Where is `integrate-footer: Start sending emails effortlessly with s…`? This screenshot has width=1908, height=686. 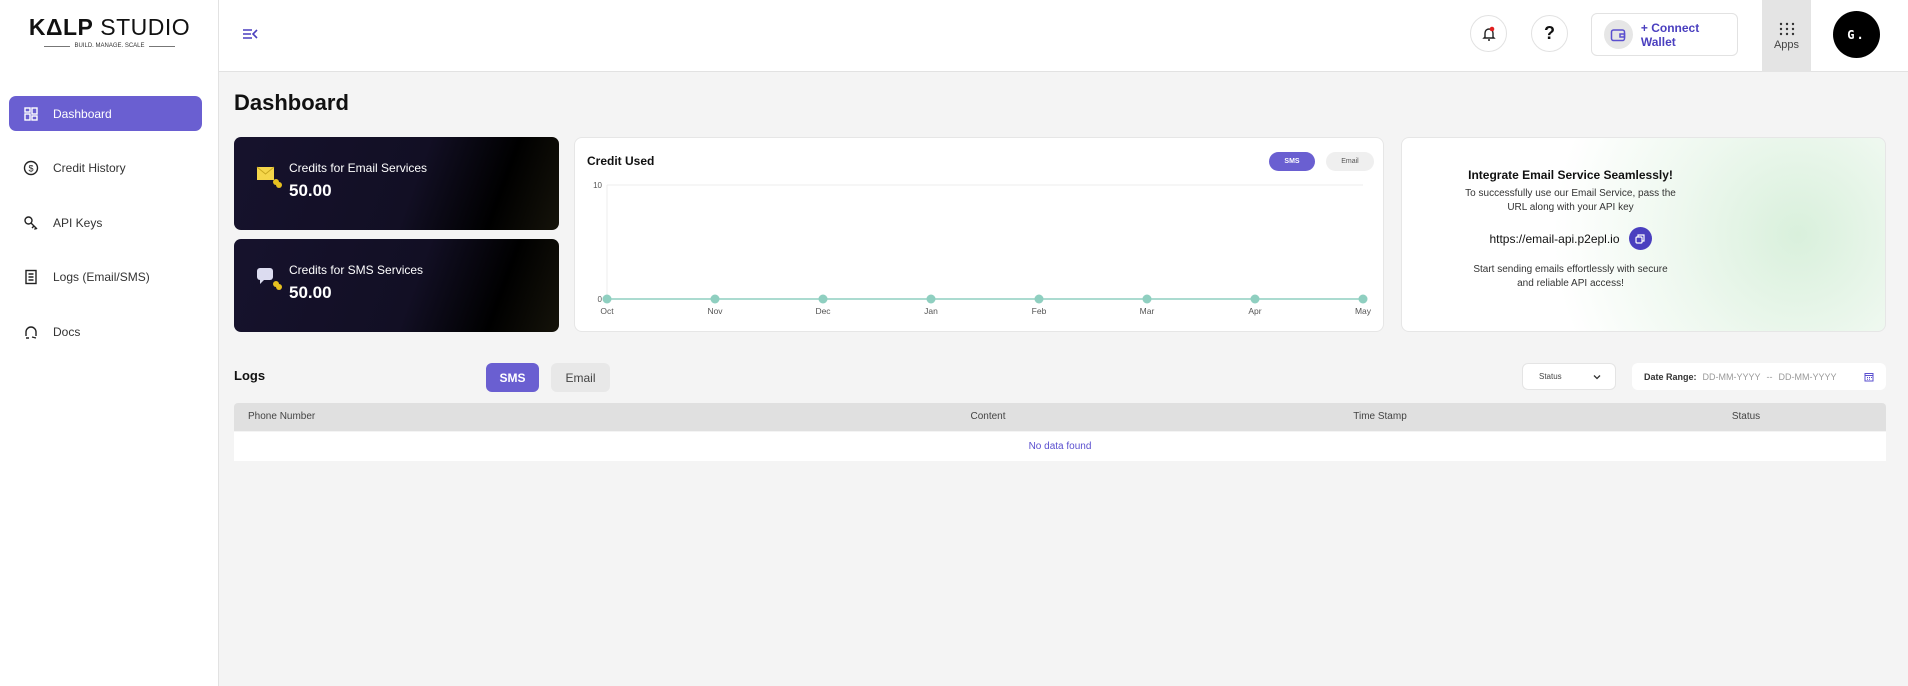
integrate-footer: Start sending emails effortlessly with s… is located at coordinates (1570, 269).